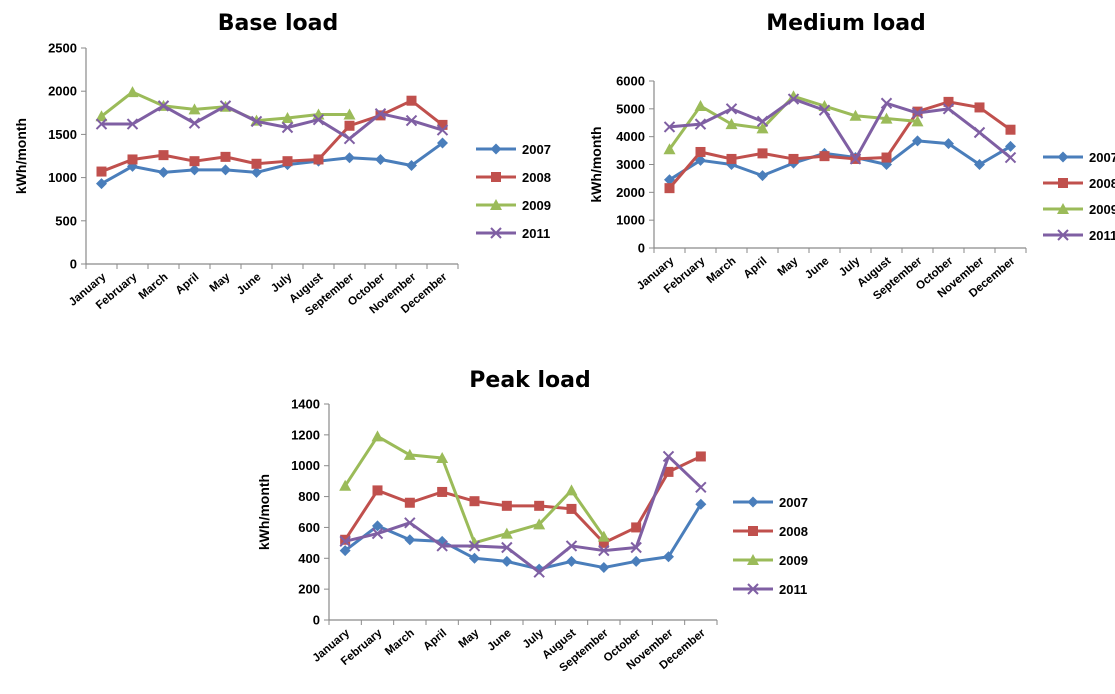 The width and height of the screenshot is (1115, 694). I want to click on legend-entry: 2009, so click(770, 560).